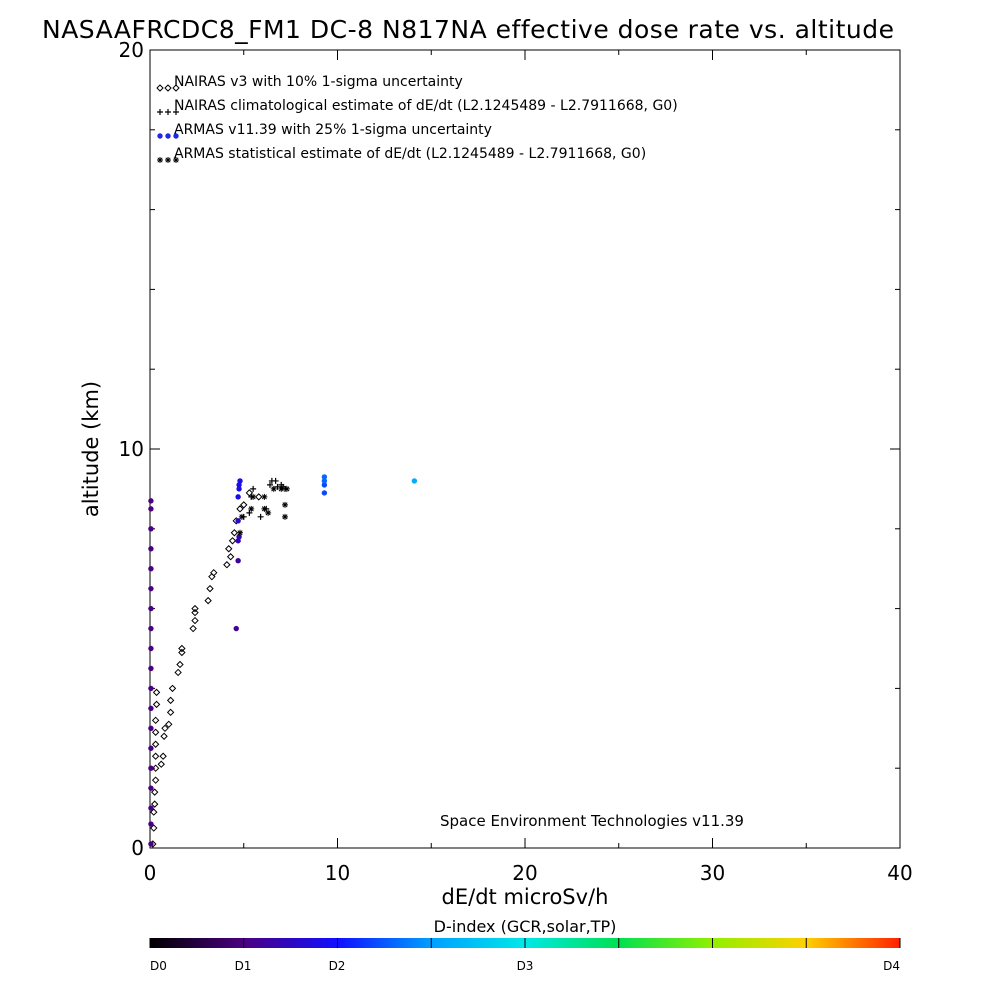 The width and height of the screenshot is (1000, 1000). I want to click on credit-label: Space Environment Technologies v11.39, so click(592, 821).